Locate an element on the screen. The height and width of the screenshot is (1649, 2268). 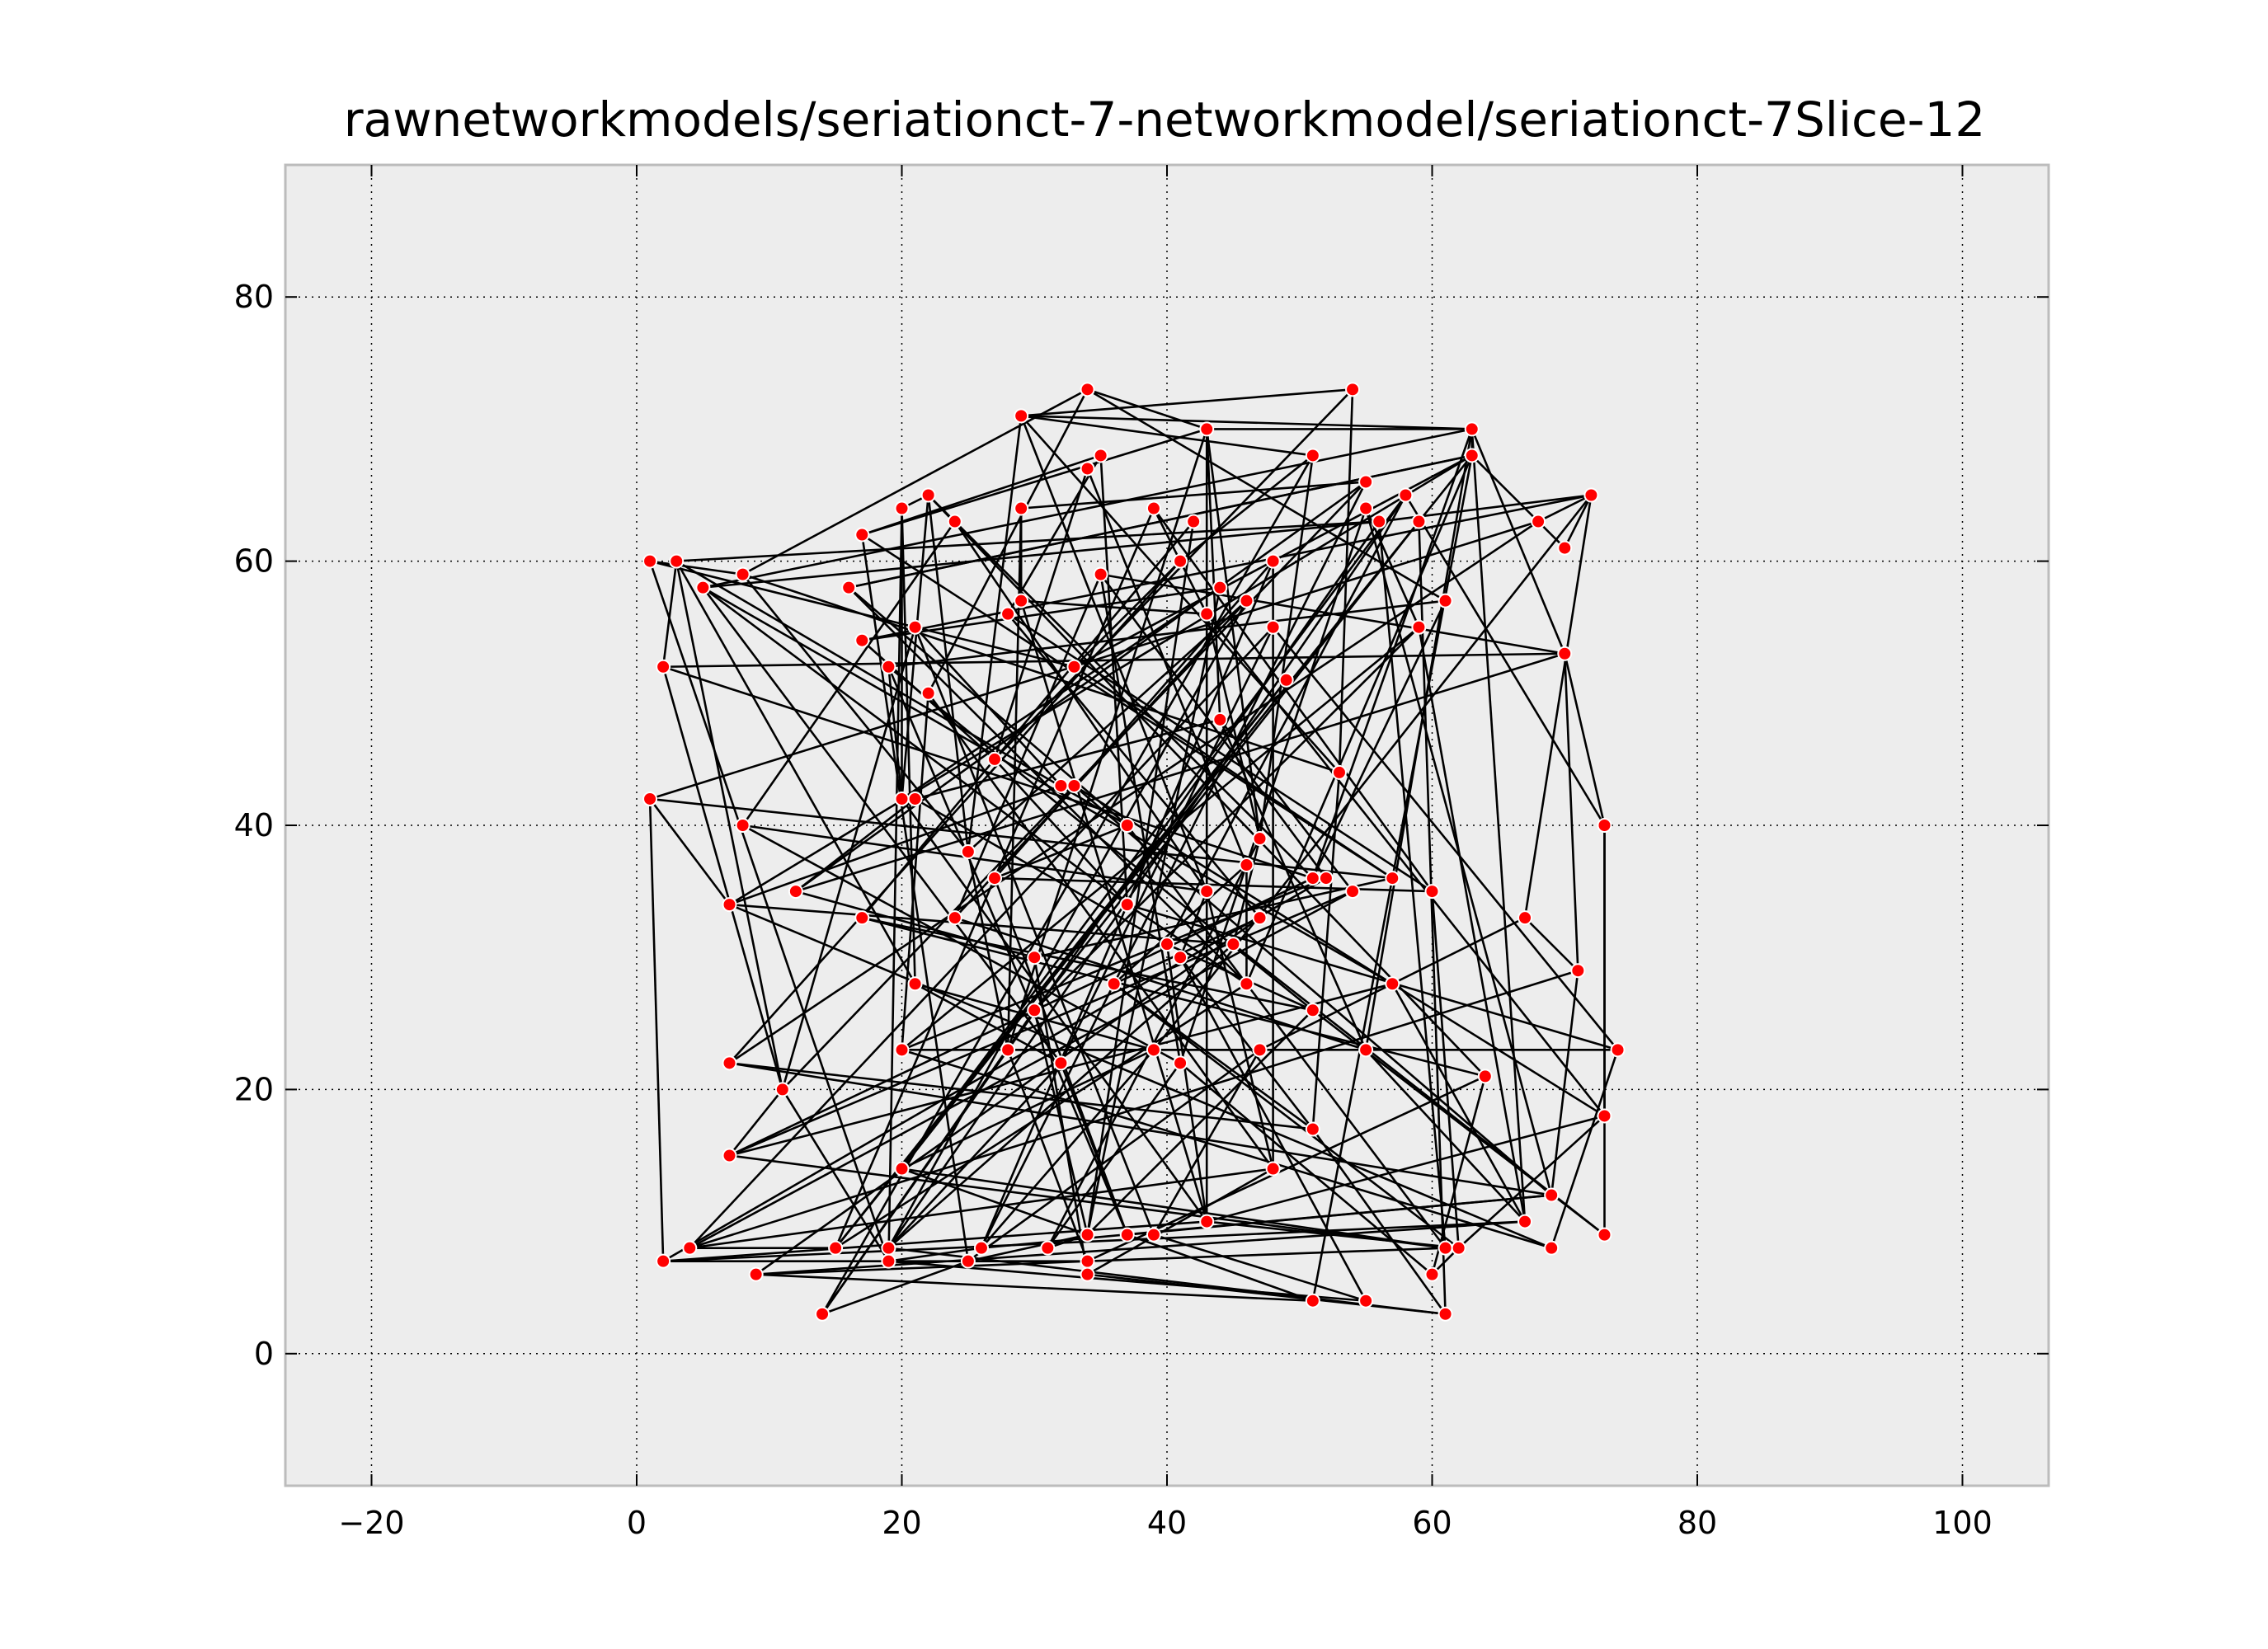
x-tick-label: 20 is located at coordinates (902, 1523).